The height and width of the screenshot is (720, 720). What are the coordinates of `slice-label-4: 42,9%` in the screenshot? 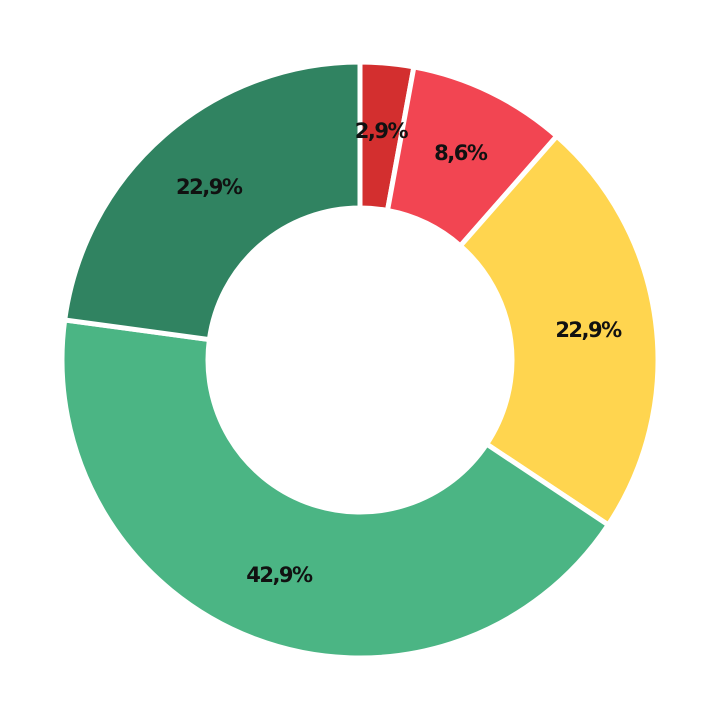 It's located at (279, 575).